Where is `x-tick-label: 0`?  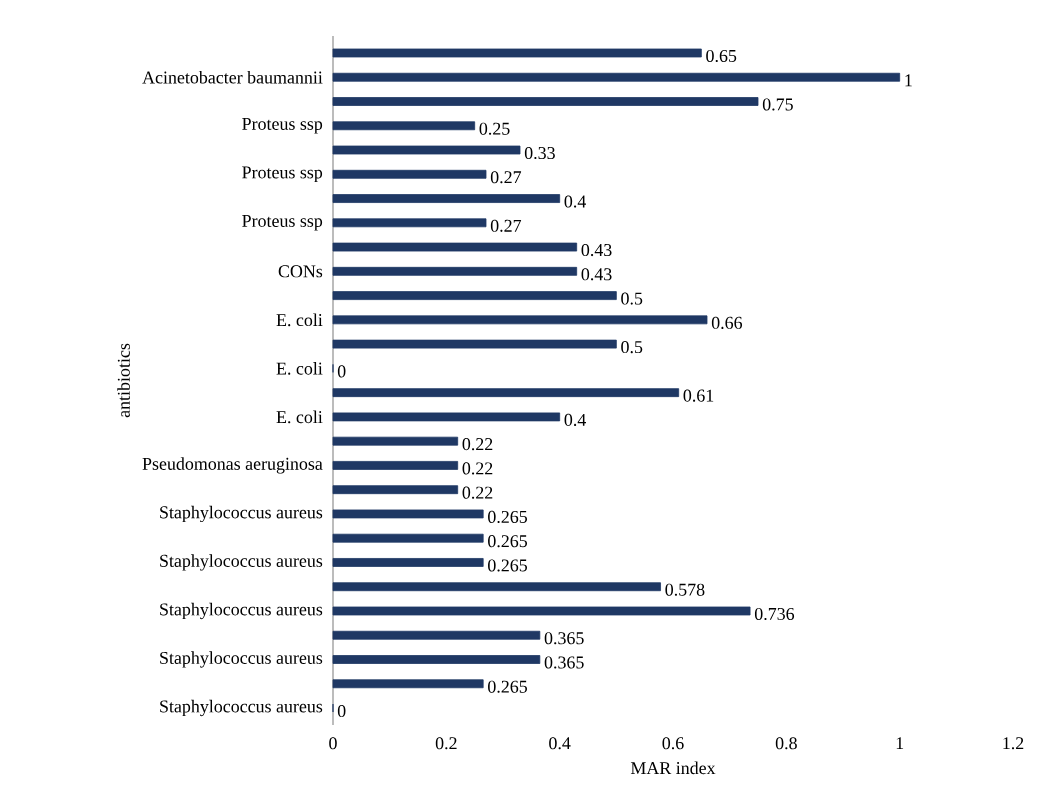
x-tick-label: 0 is located at coordinates (333, 743).